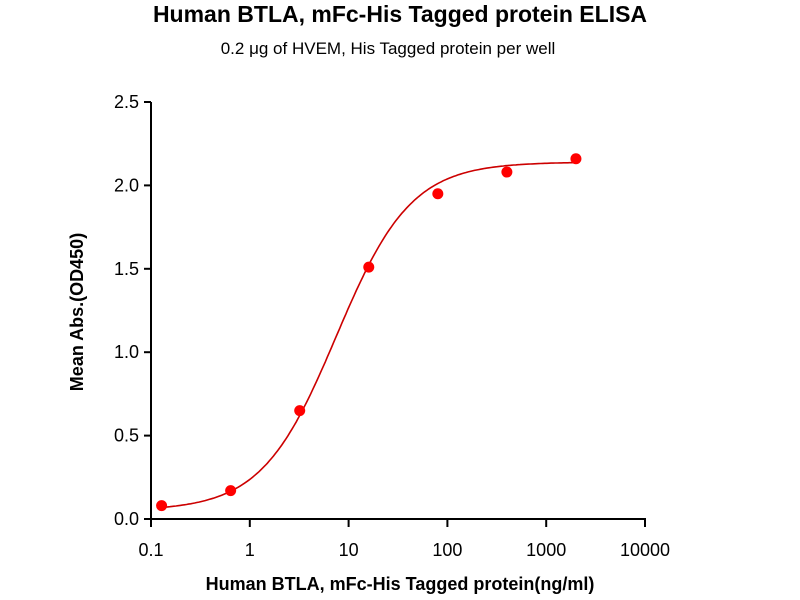  Describe the element at coordinates (150, 550) in the screenshot. I see `x-tick-label: 0.1` at that location.